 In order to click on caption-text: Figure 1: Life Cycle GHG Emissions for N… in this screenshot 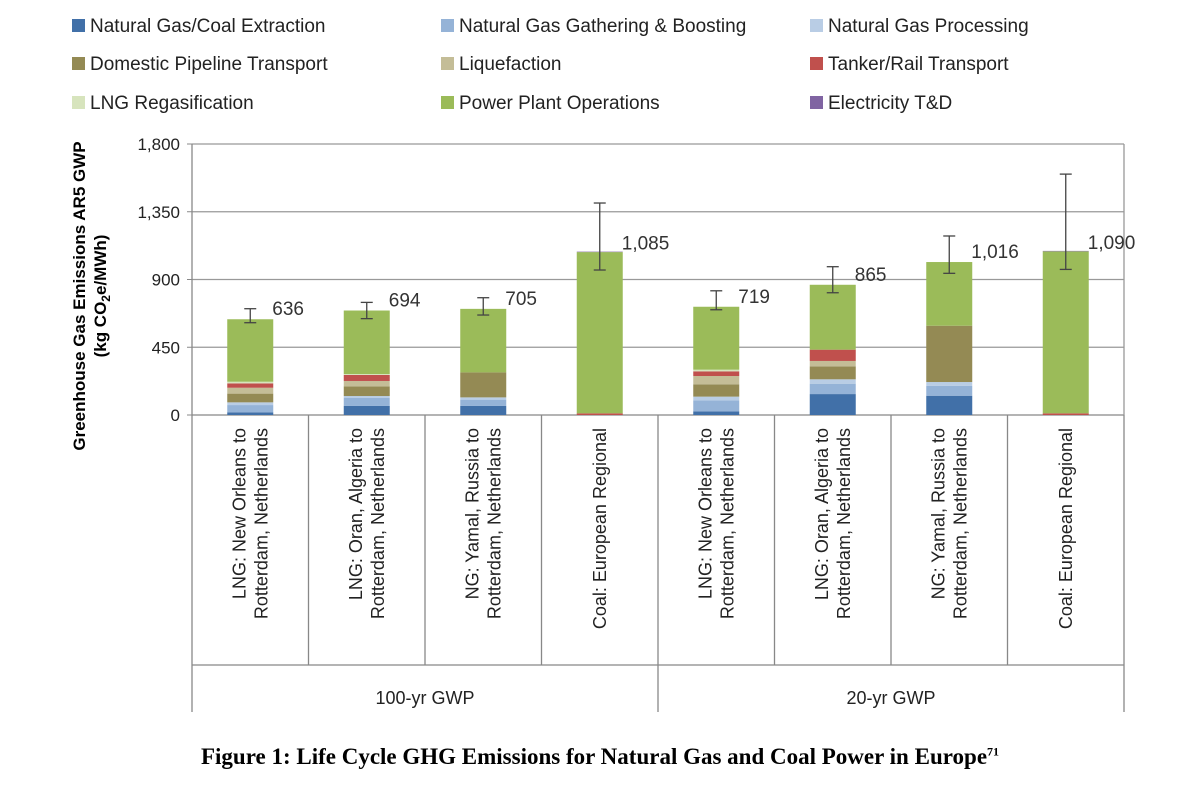, I will do `click(594, 756)`.